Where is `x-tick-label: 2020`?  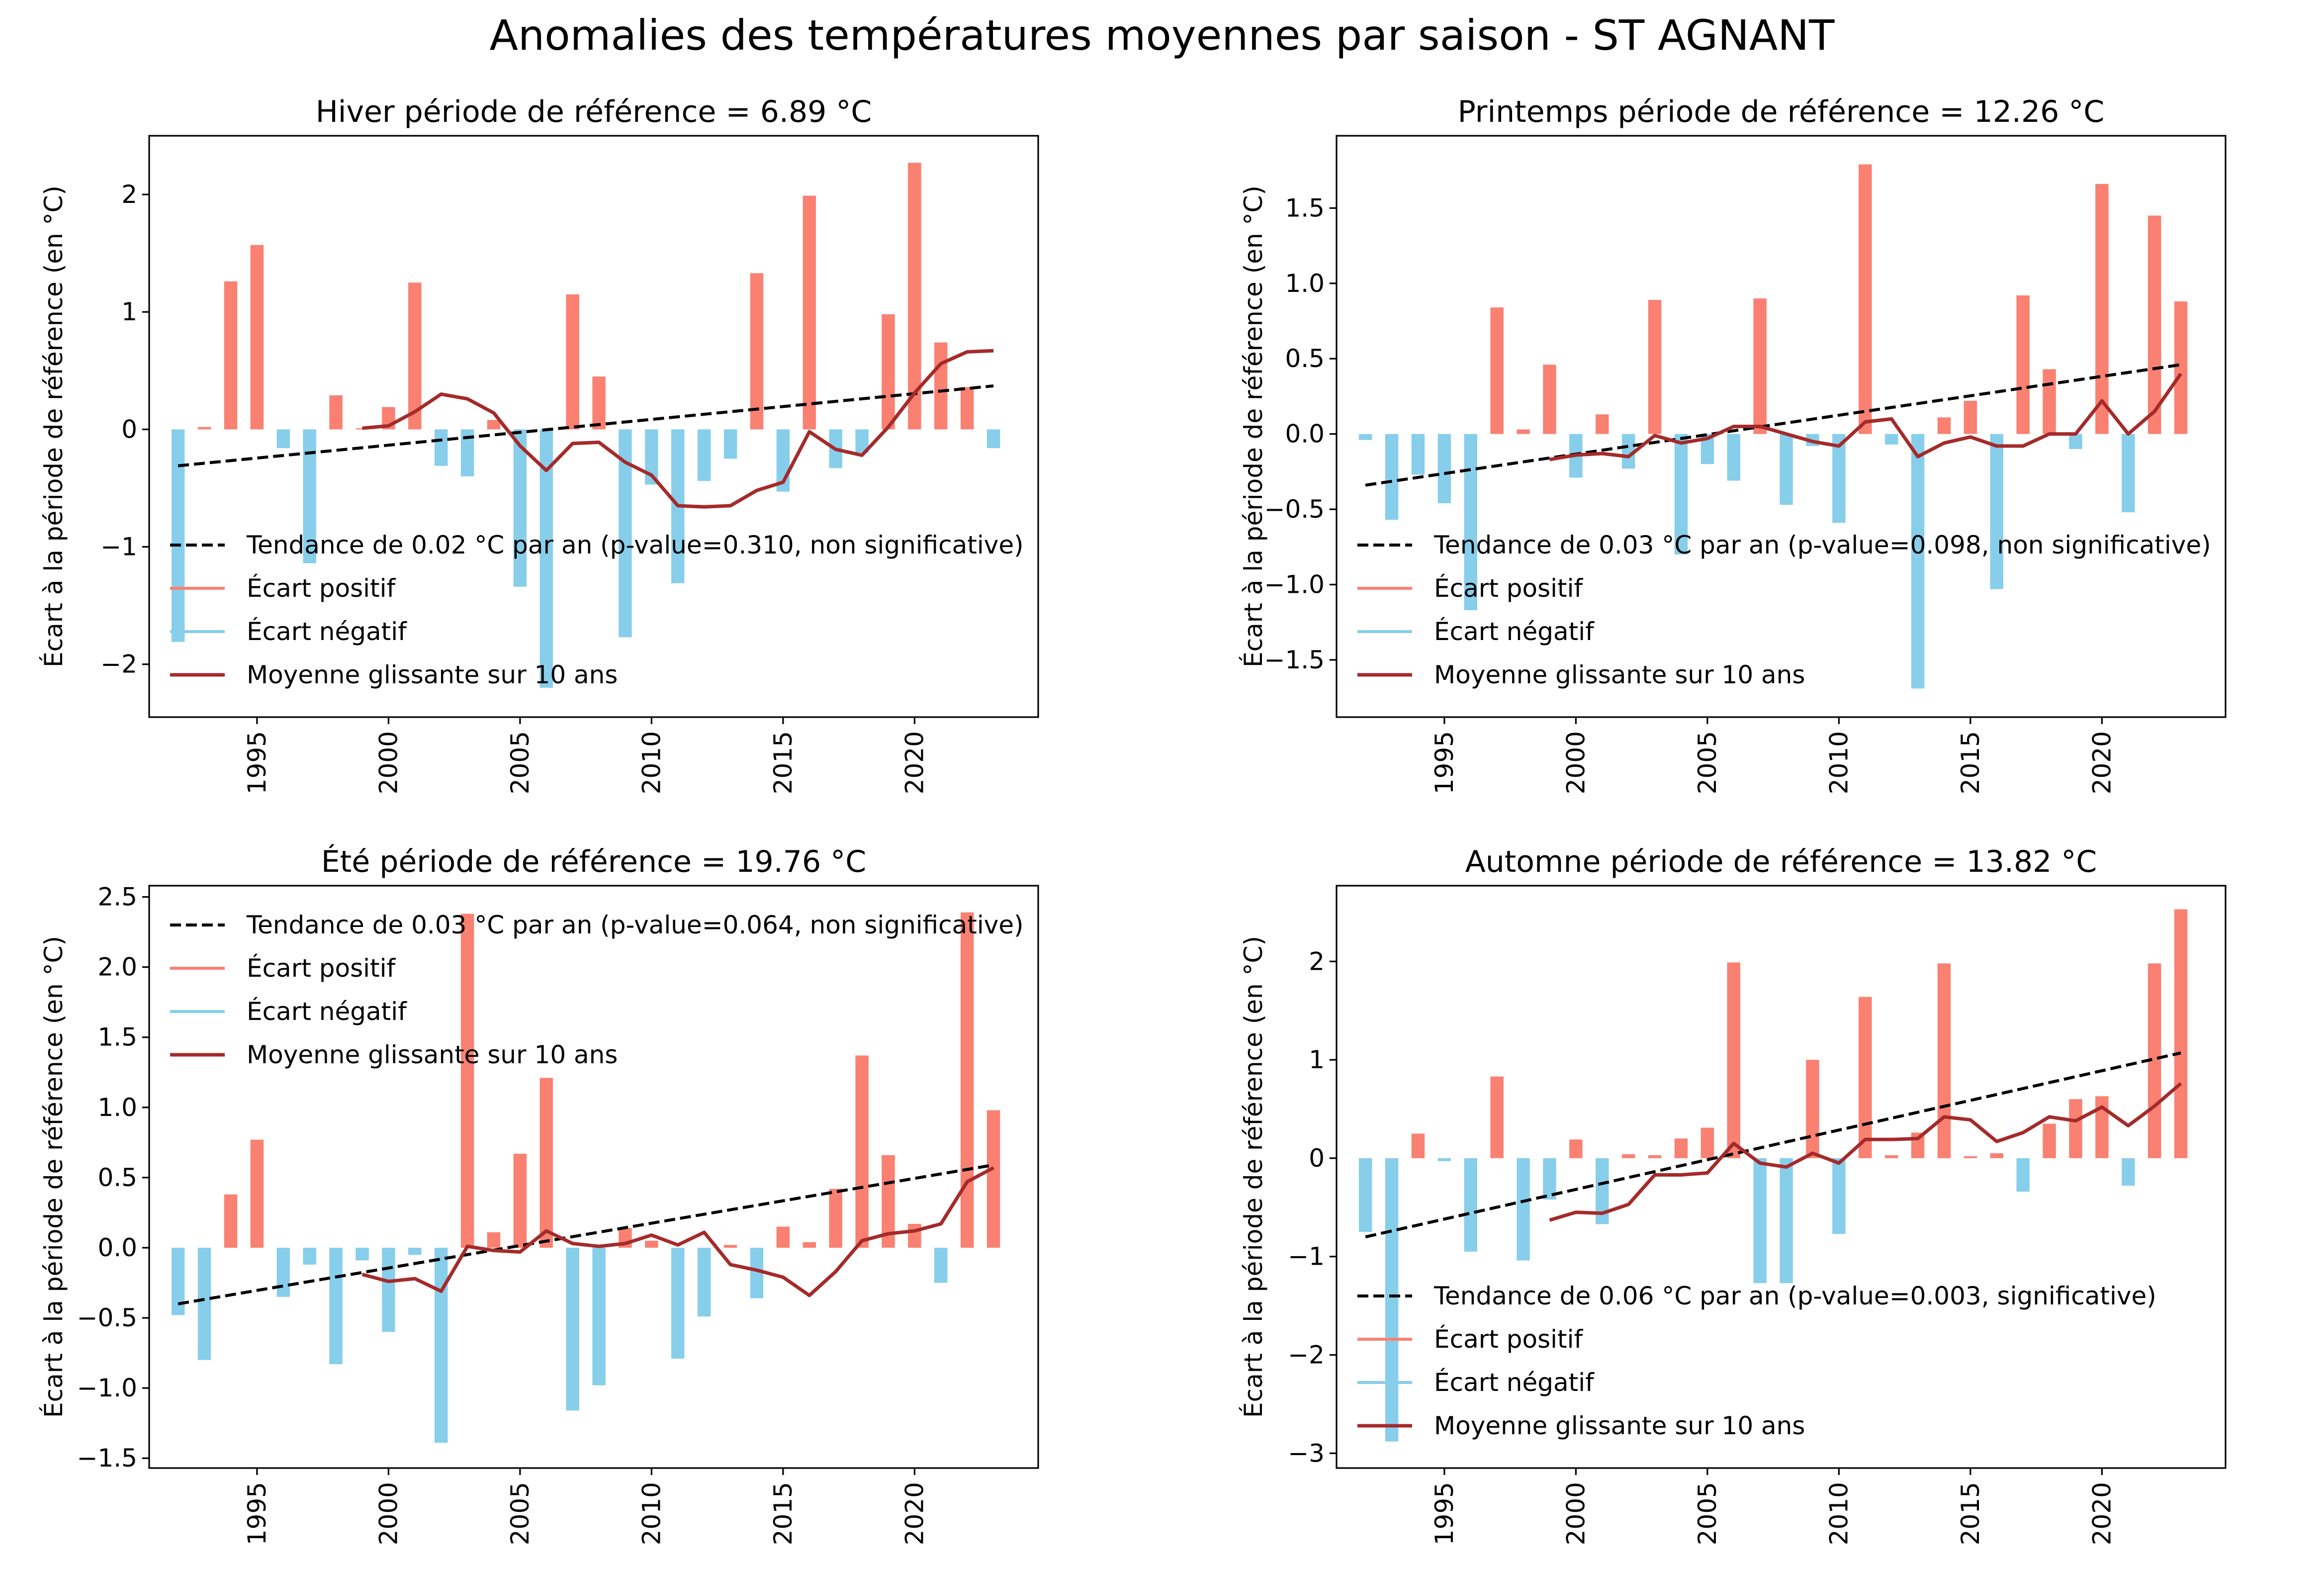 x-tick-label: 2020 is located at coordinates (2101, 1513).